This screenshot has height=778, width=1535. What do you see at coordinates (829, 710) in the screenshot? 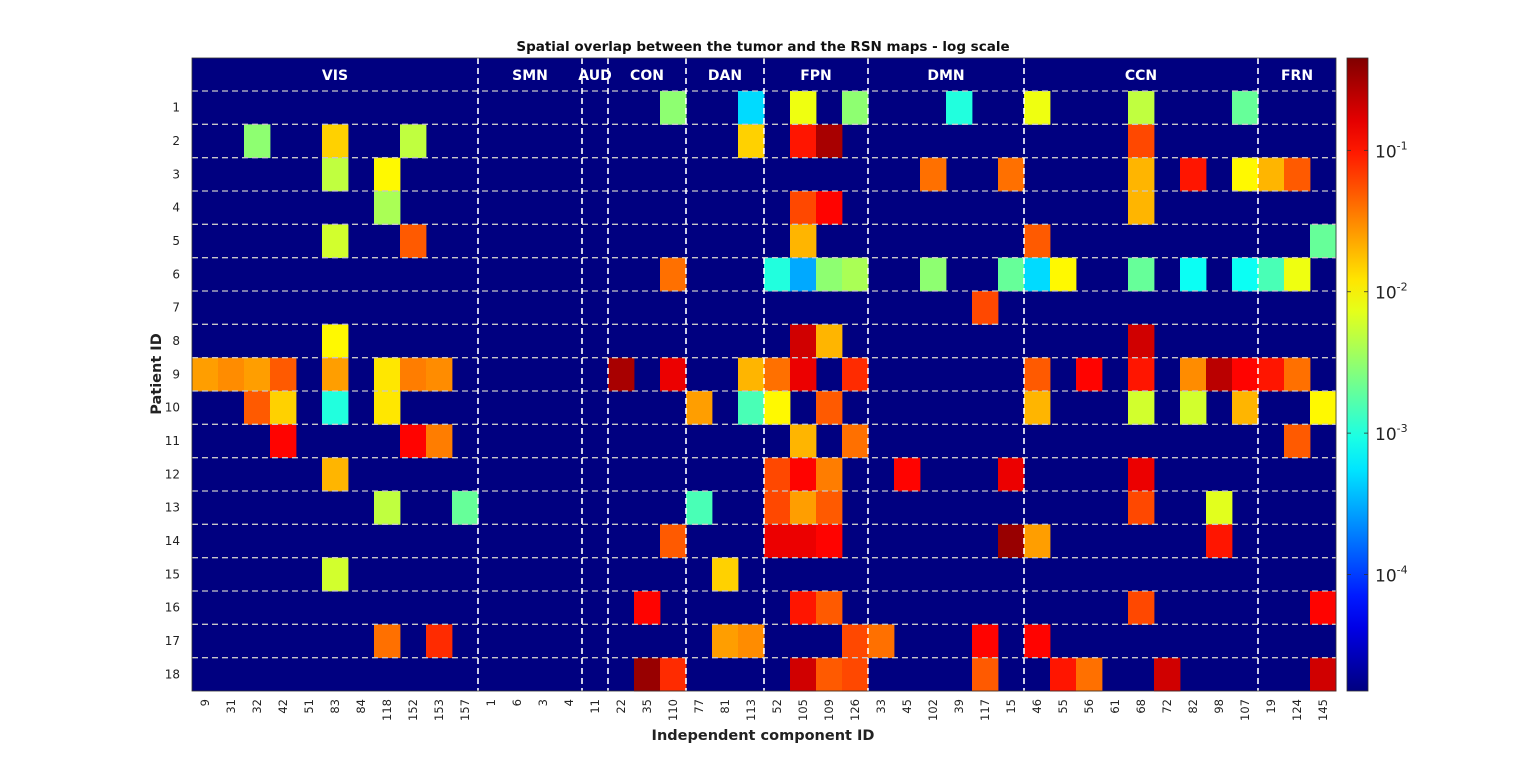
I see `x-tick-label: 109` at bounding box center [829, 710].